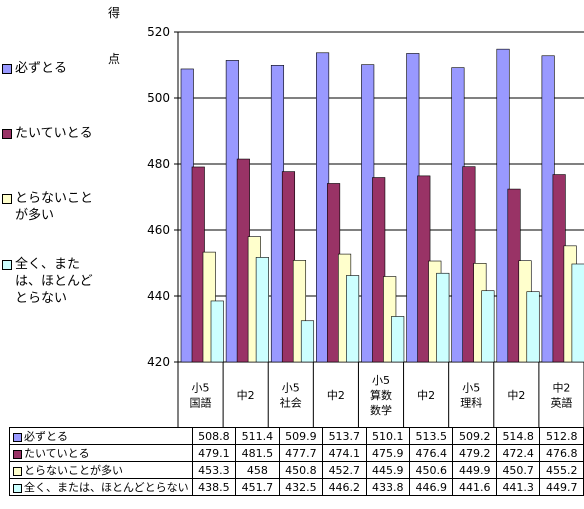 This screenshot has height=509, width=584. What do you see at coordinates (158, 230) in the screenshot?
I see `y-tick-label: 460` at bounding box center [158, 230].